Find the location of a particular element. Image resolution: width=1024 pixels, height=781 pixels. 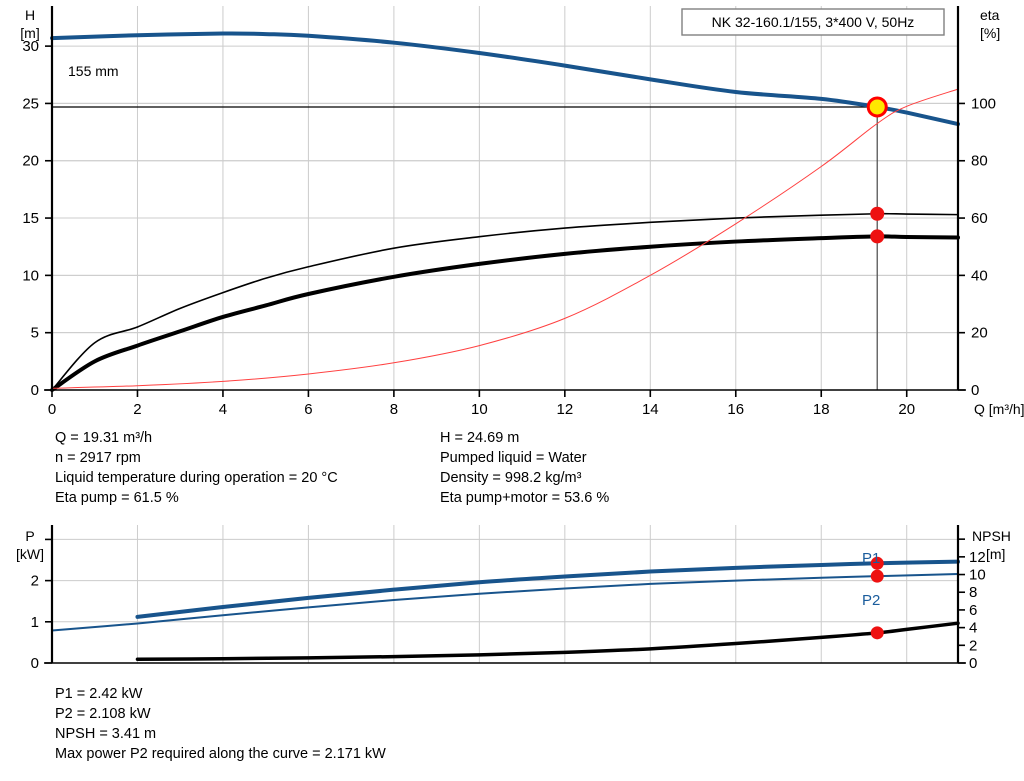

x-axis-title: Q [m³/h] is located at coordinates (999, 409).